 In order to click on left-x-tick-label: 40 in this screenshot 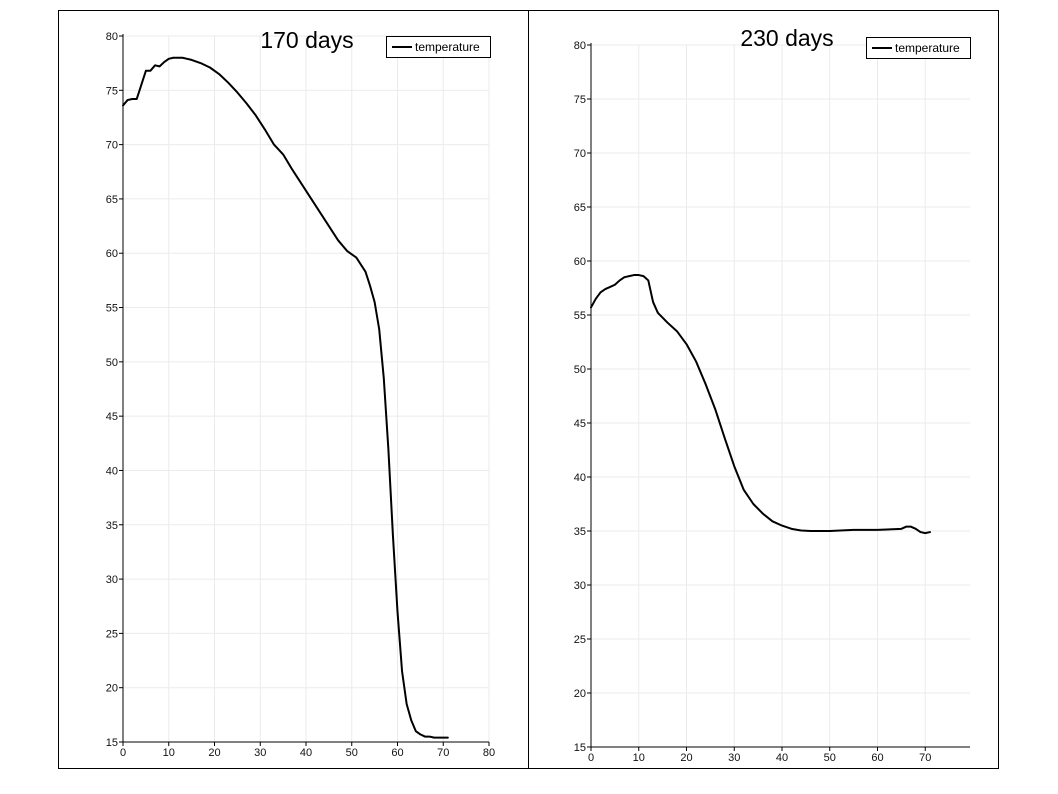, I will do `click(306, 753)`.